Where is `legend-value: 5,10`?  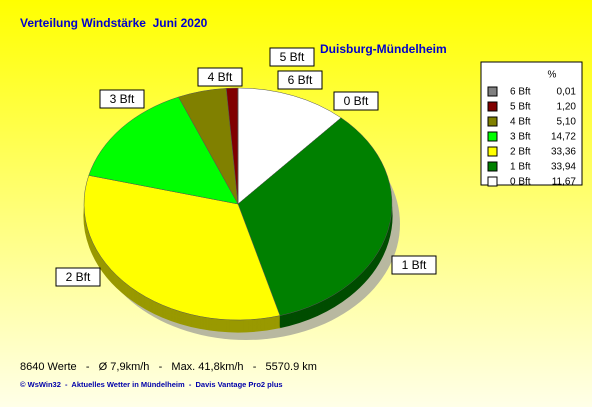 legend-value: 5,10 is located at coordinates (567, 122).